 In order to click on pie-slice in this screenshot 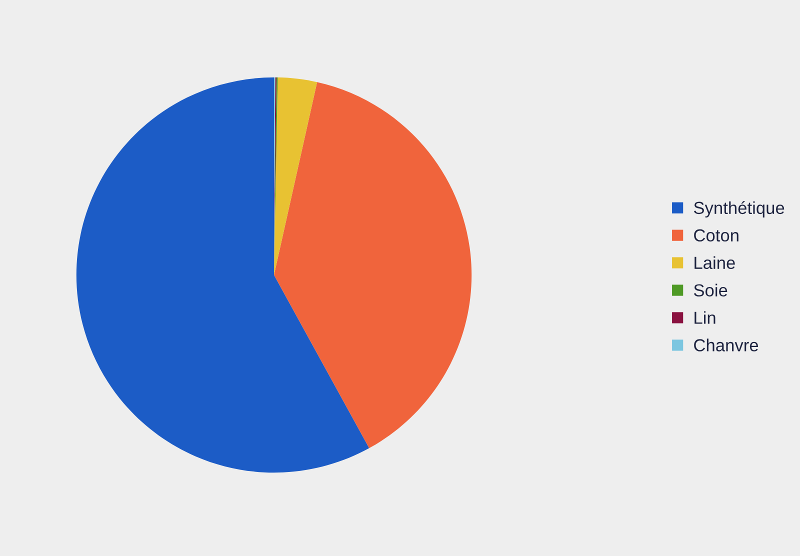, I will do `click(296, 176)`.